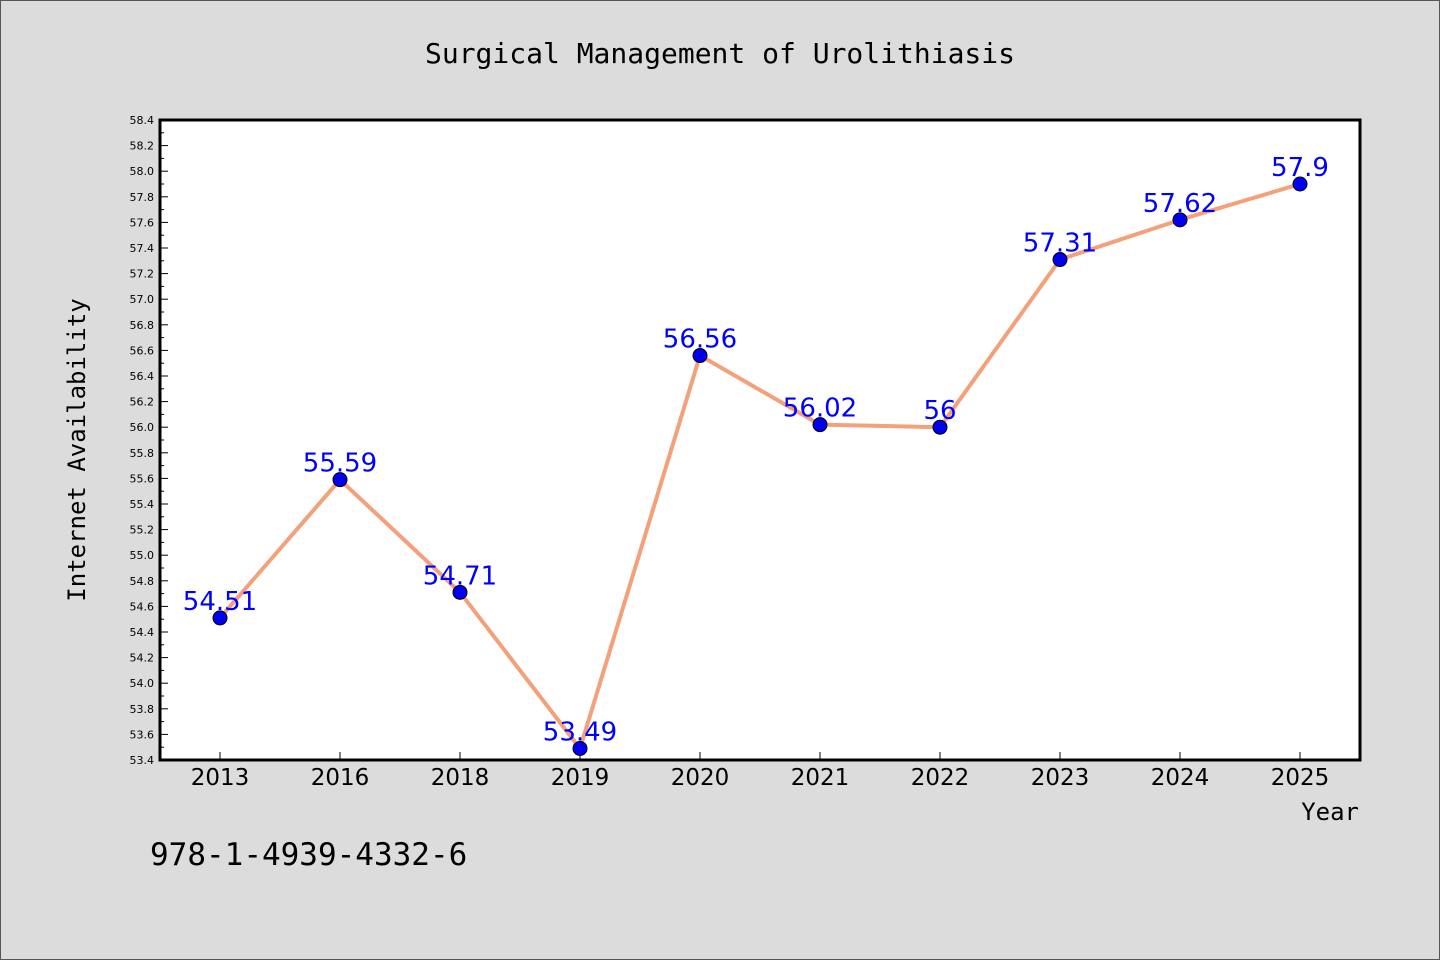  Describe the element at coordinates (1060, 778) in the screenshot. I see `x-tick-label: 2023` at that location.